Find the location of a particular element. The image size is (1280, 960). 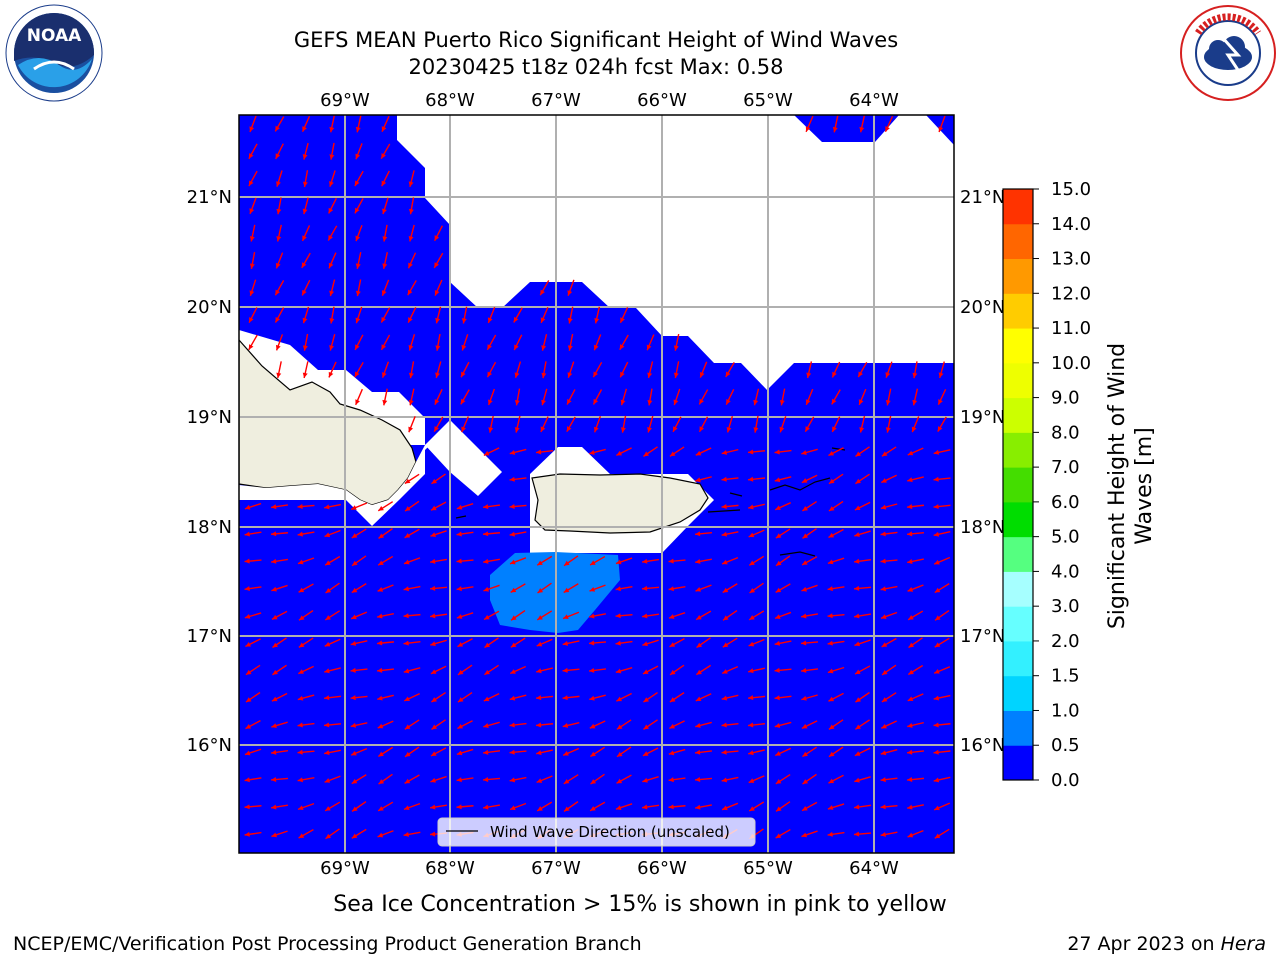

colorbar-tick-label: 8.0 is located at coordinates (1065, 432).